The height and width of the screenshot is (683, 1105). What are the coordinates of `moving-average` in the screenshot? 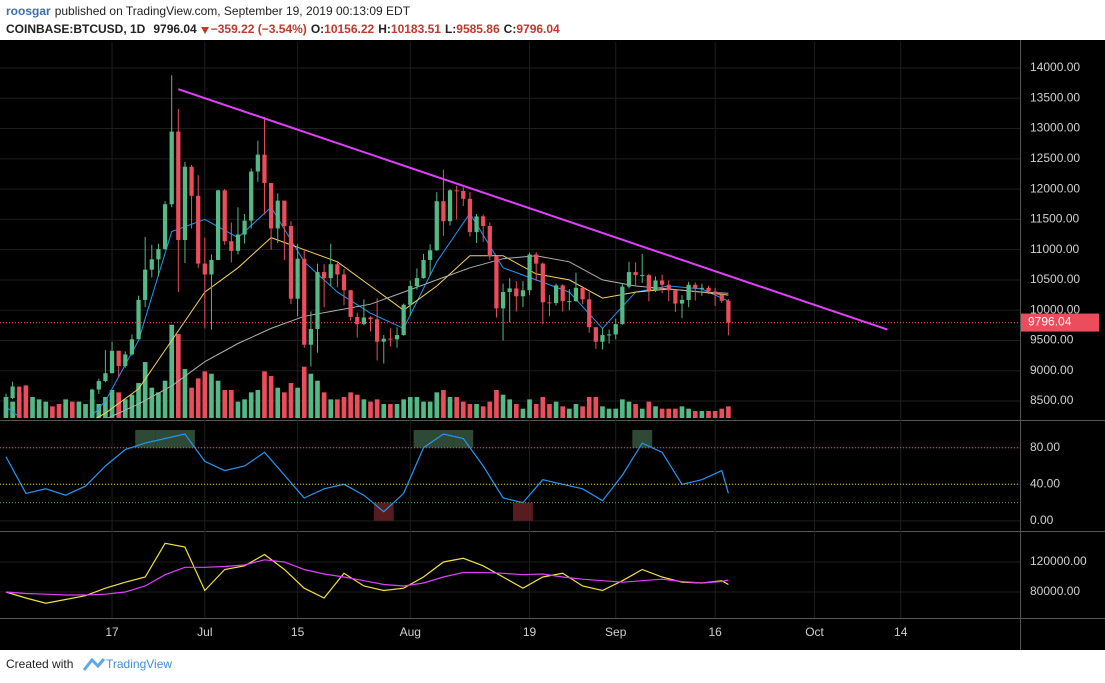 It's located at (417, 336).